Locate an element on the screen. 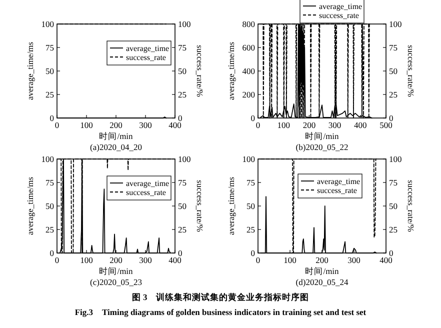 This screenshot has height=328, width=441. y-tick-label: 200 is located at coordinates (248, 95).